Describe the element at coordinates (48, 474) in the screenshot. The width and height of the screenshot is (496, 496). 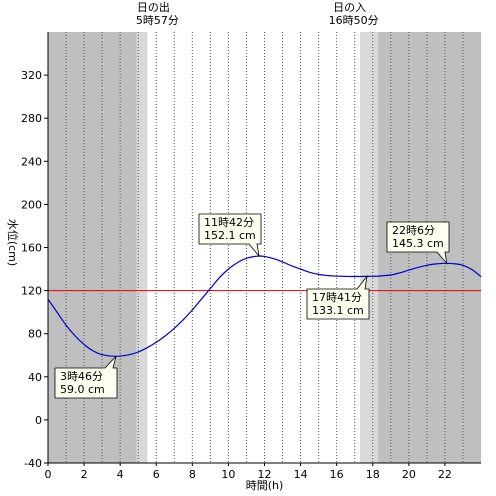
I see `x-tick-label: 0` at that location.